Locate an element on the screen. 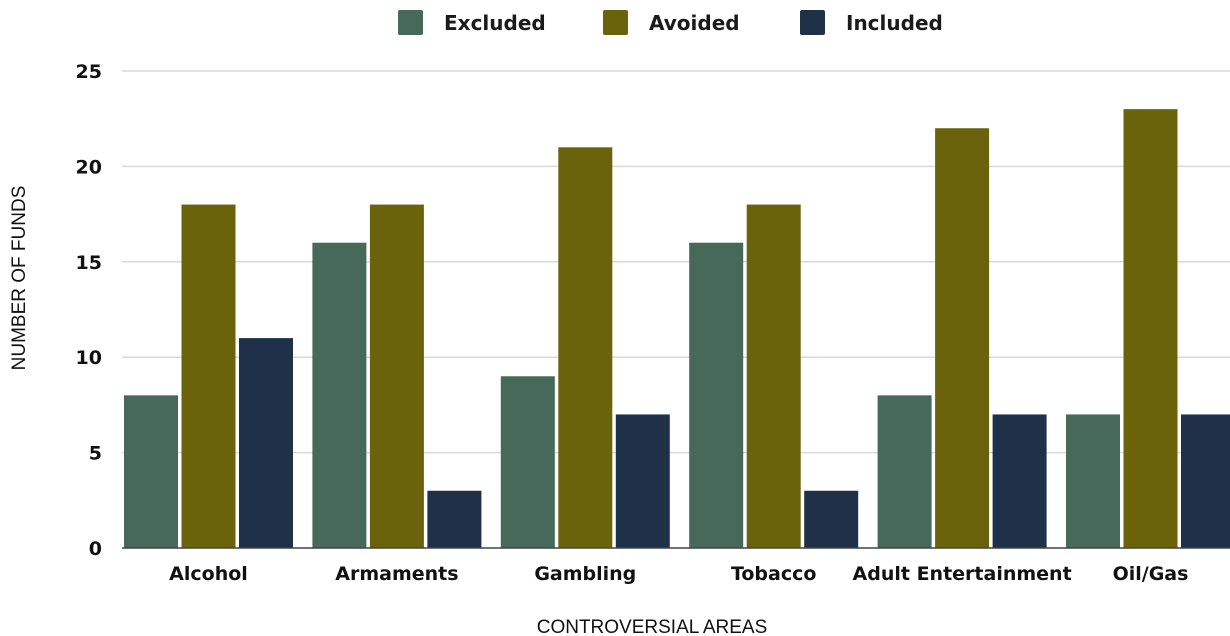  bar-included-oil-gas is located at coordinates (1205, 481).